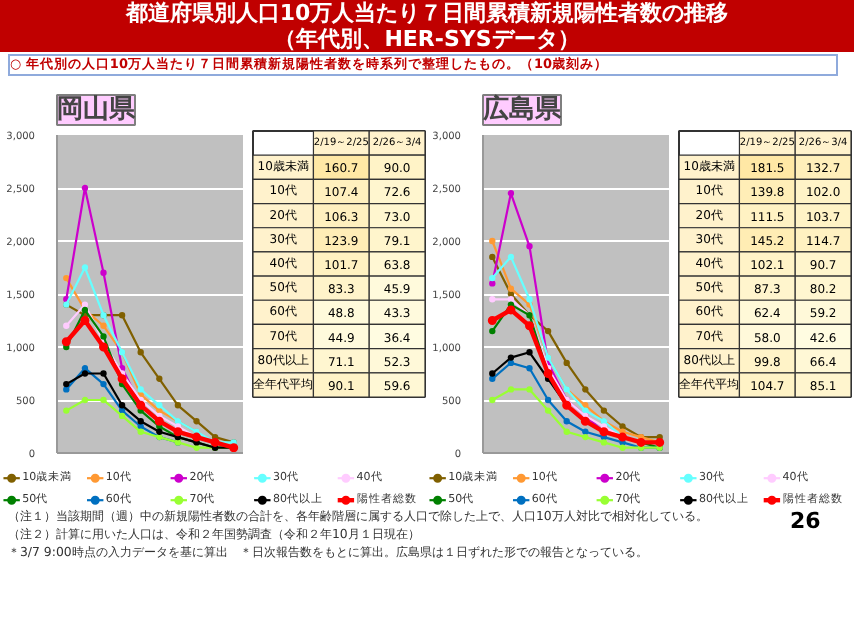 The image size is (854, 640). I want to click on text: 26, so click(805, 521).